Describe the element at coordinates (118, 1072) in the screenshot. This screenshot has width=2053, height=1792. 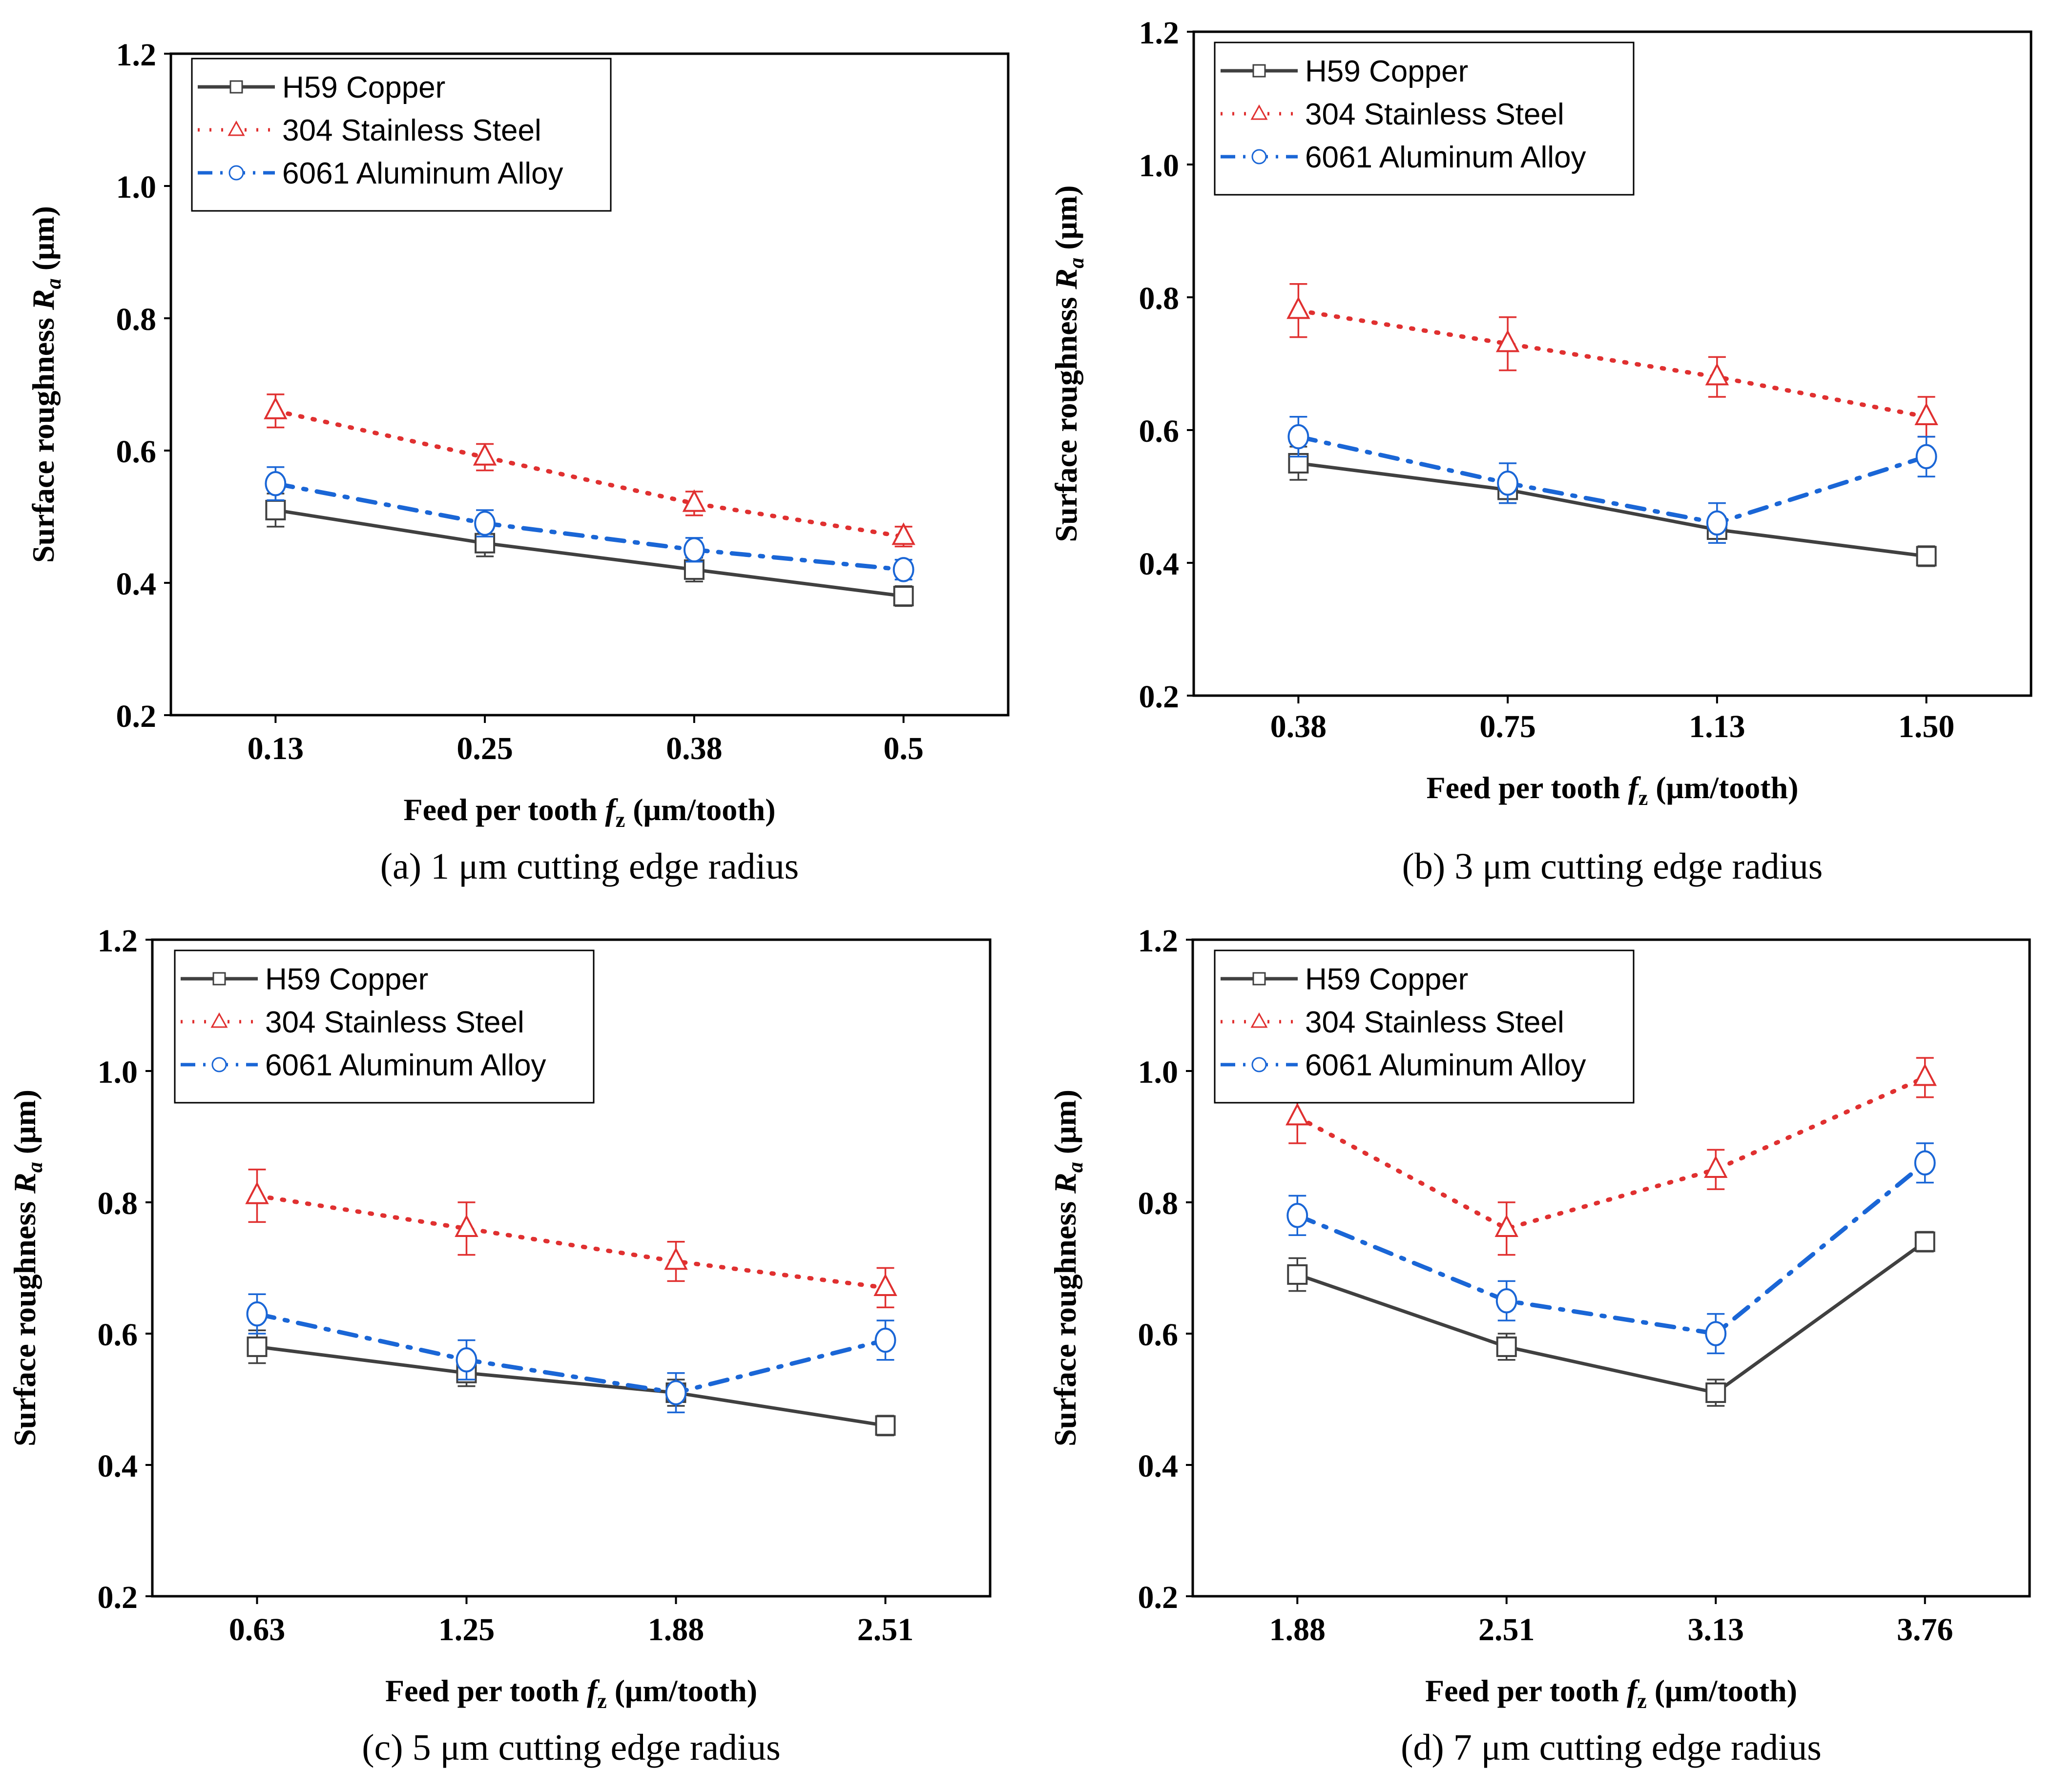
I see `y-tick-label: 1.0` at that location.